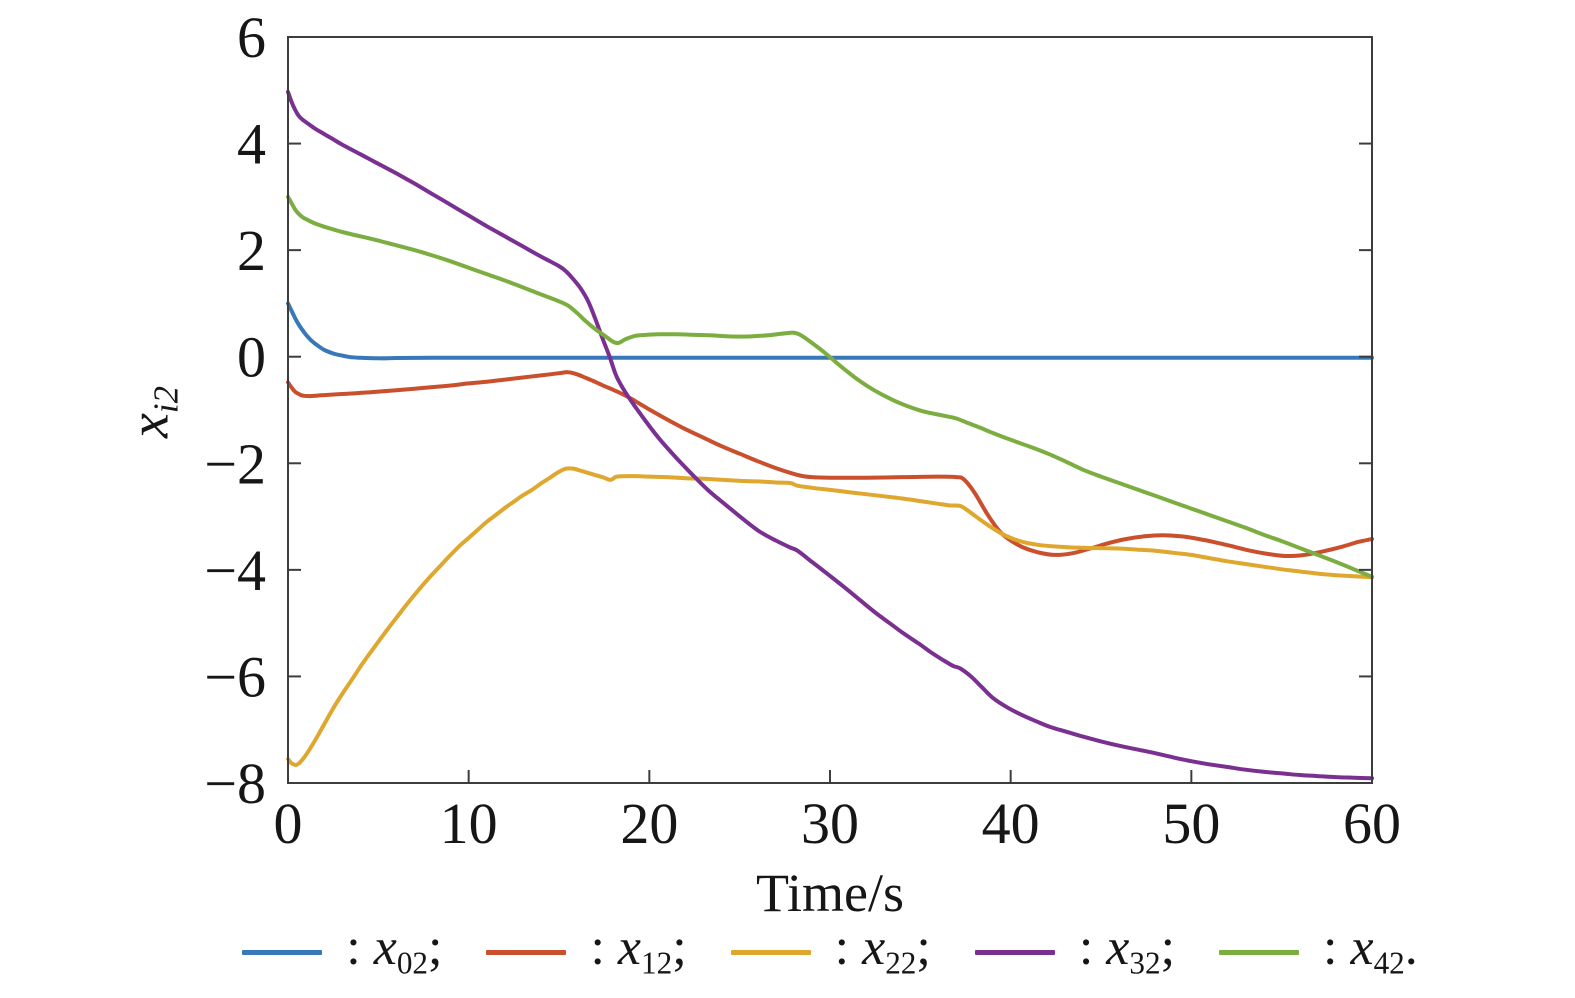 The height and width of the screenshot is (998, 1575). I want to click on legend-swatch-x22, so click(770, 953).